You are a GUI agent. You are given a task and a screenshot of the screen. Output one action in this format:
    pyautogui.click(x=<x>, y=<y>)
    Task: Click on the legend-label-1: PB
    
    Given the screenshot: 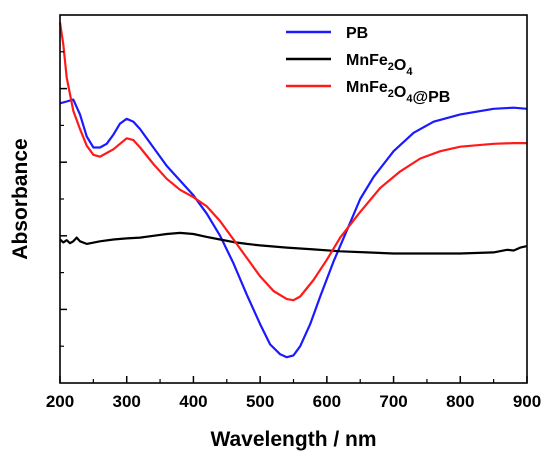 What is the action you would take?
    pyautogui.click(x=357, y=33)
    